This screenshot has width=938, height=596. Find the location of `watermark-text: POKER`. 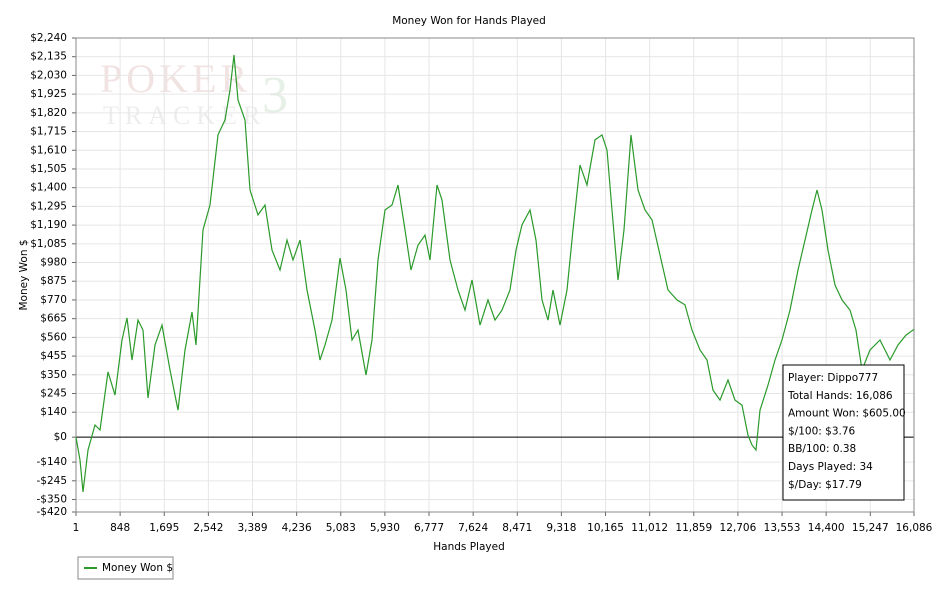

watermark-text: POKER is located at coordinates (175, 78).